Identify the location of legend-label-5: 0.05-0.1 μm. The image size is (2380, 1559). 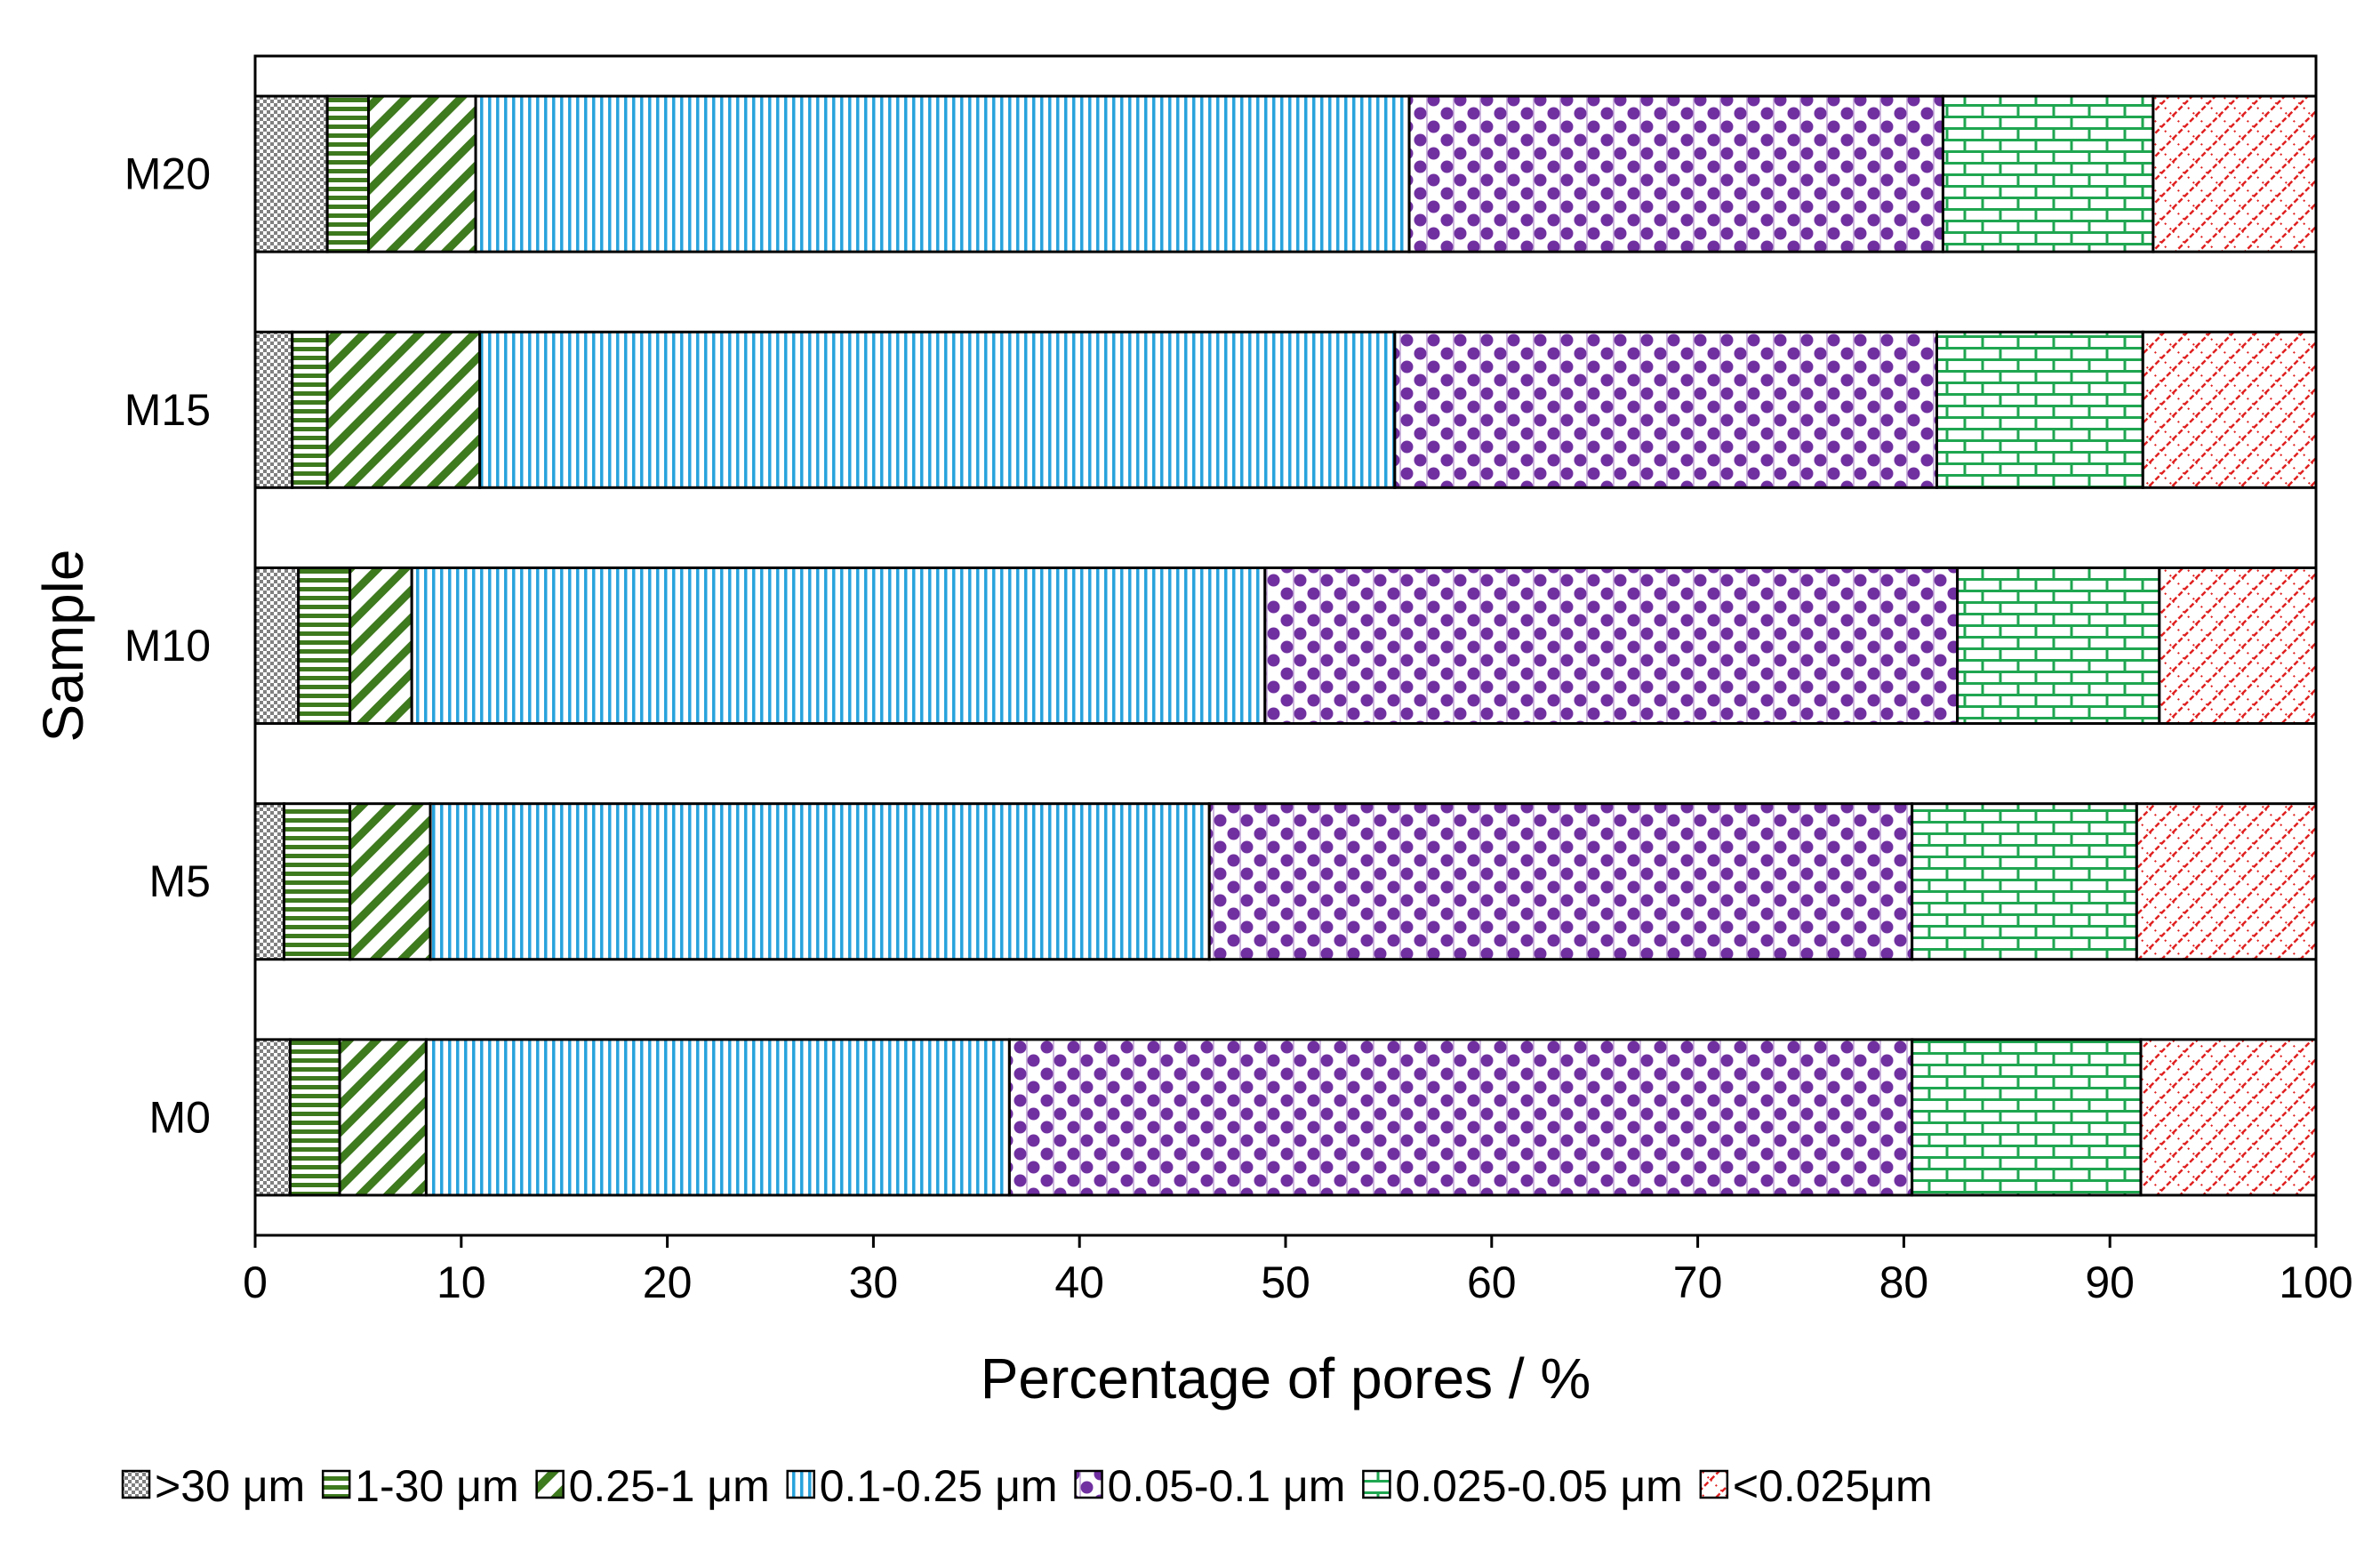
(1227, 1486).